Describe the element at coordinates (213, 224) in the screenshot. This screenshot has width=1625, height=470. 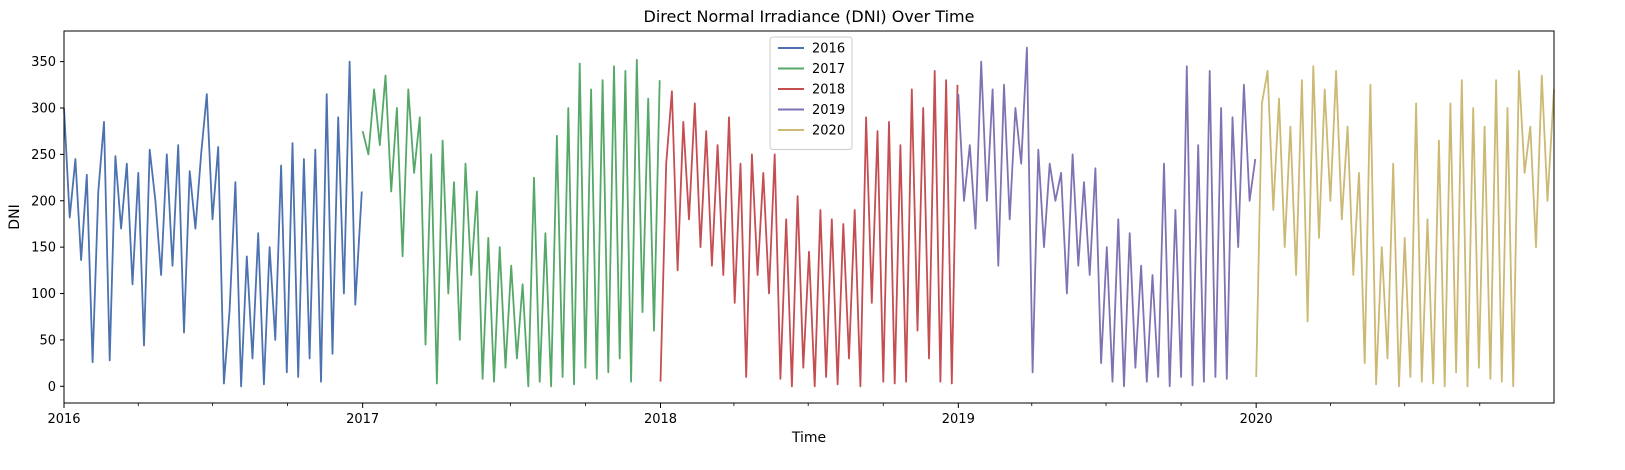
I see `series-line-2016` at that location.